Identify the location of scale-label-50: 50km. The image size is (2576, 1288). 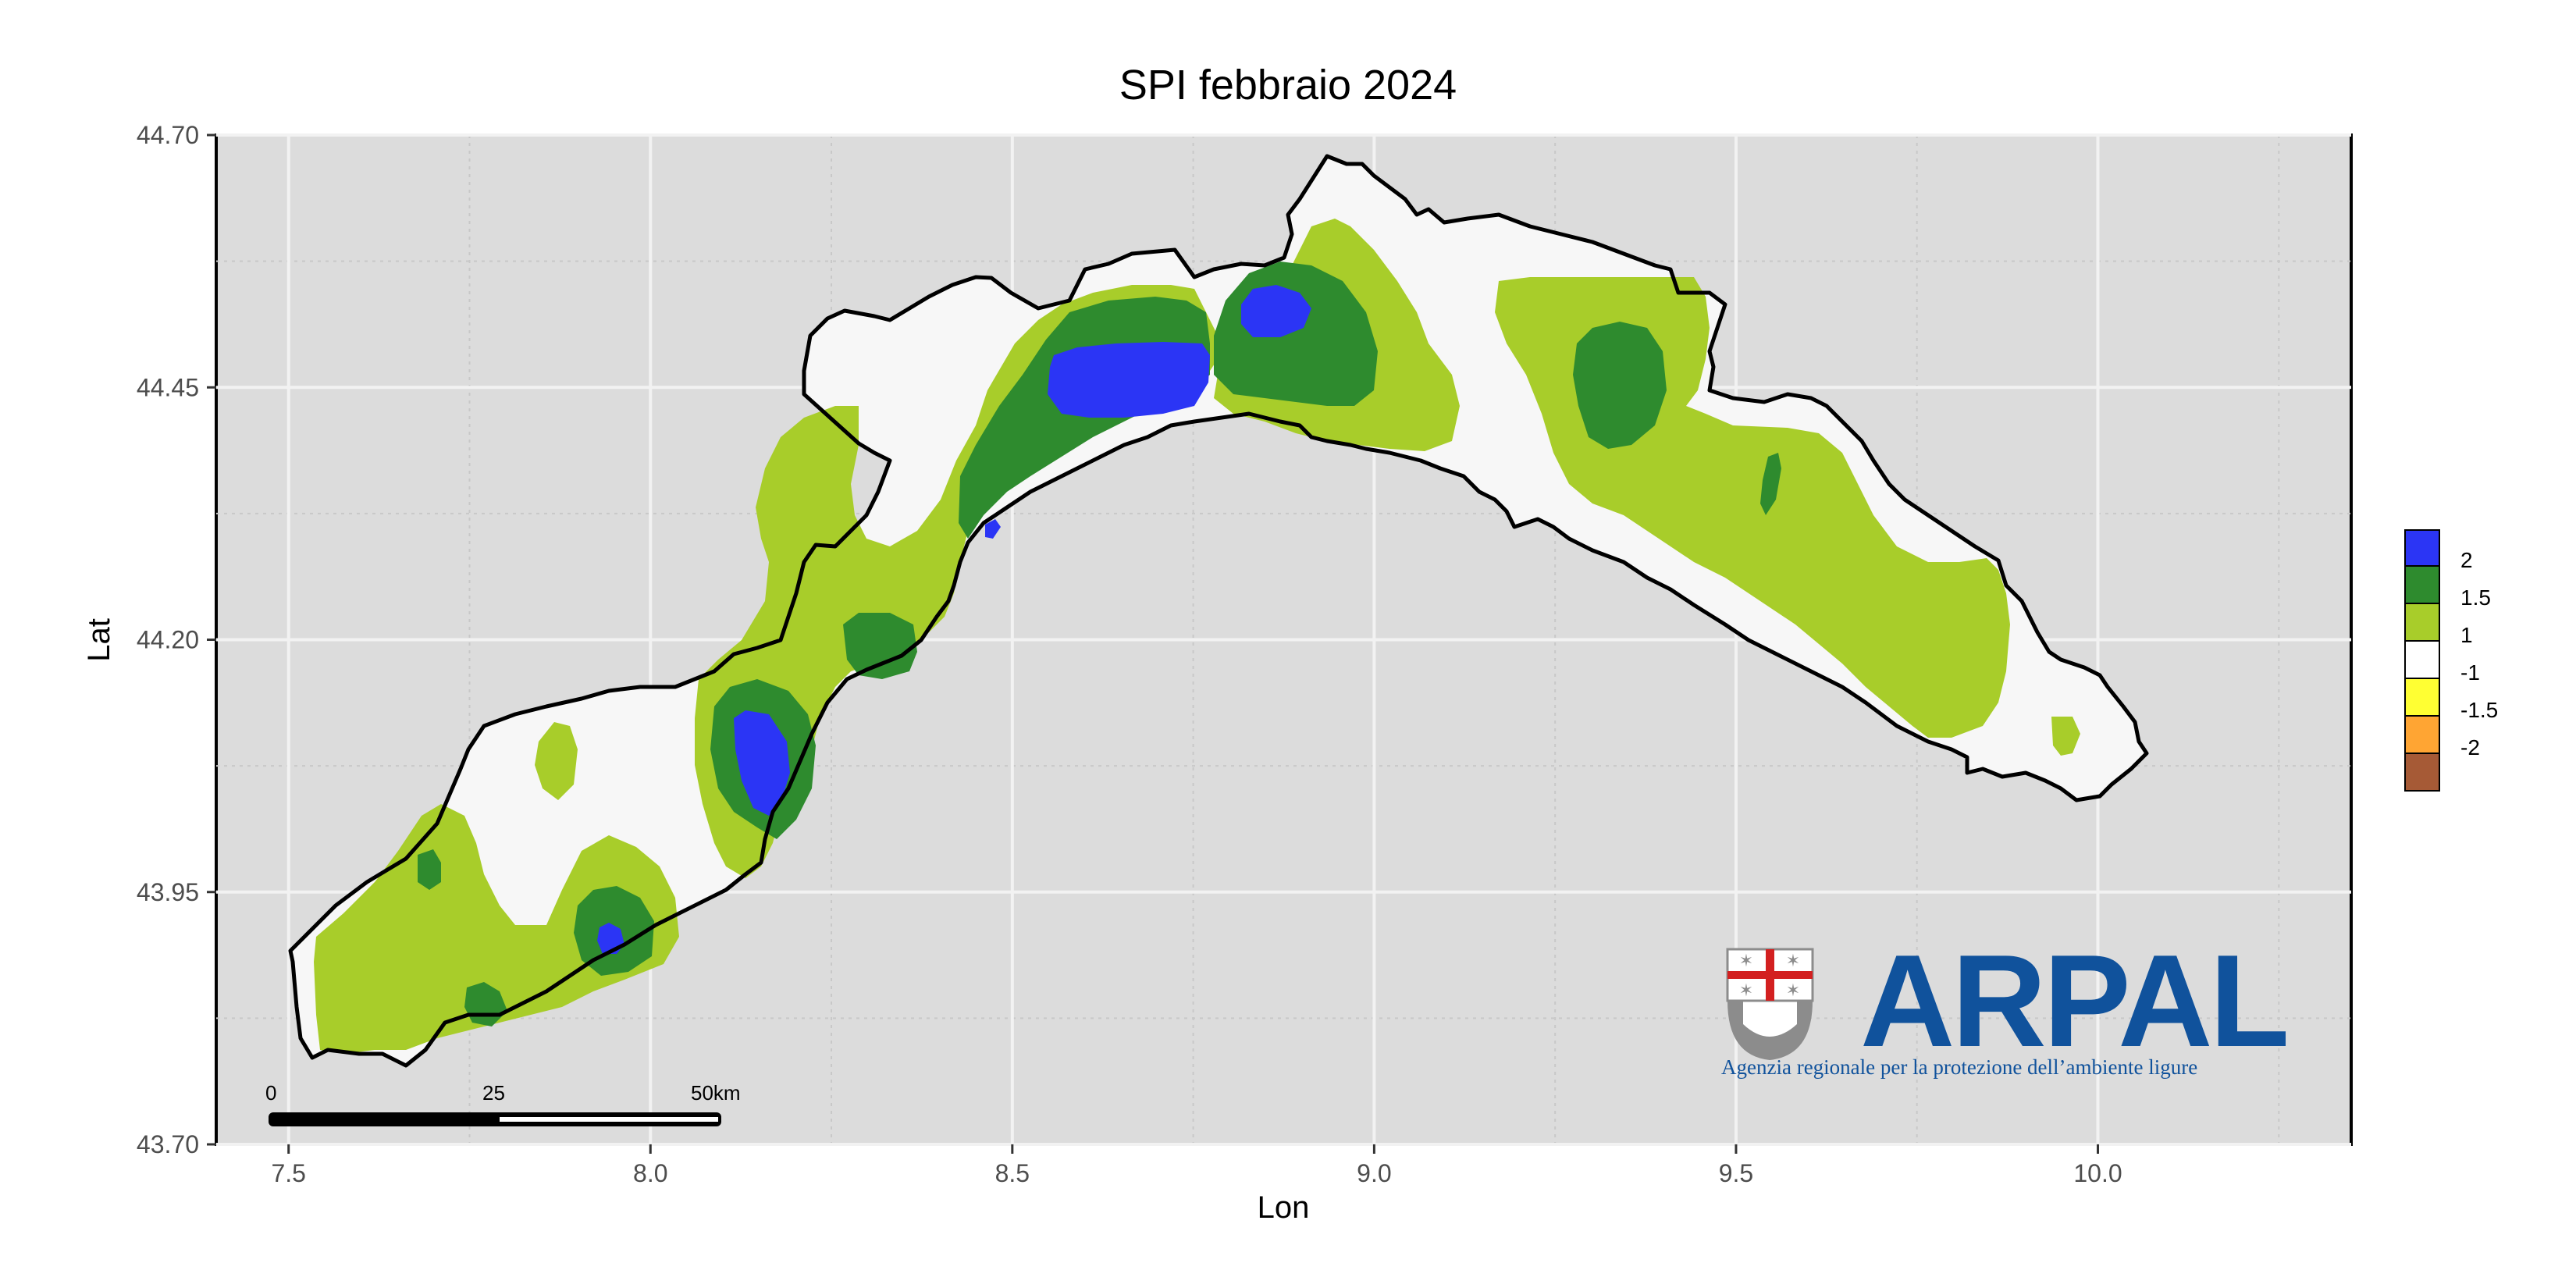
(716, 1093).